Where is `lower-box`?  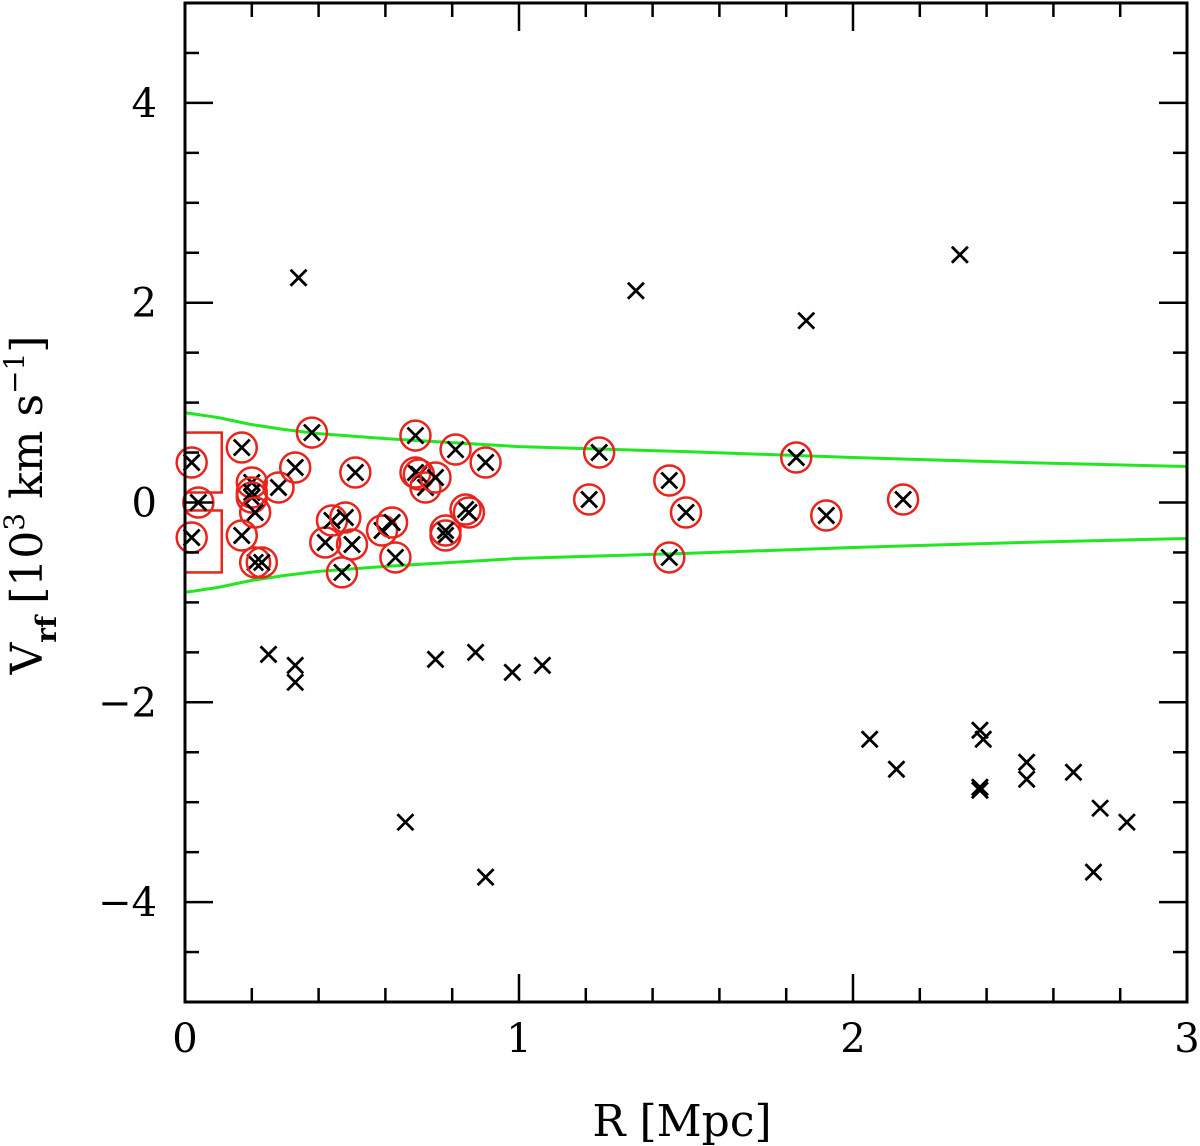
lower-box is located at coordinates (203, 541).